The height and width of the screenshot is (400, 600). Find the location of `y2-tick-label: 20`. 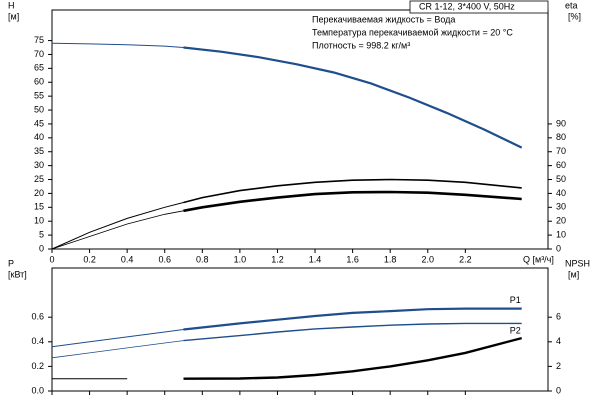

y2-tick-label: 20 is located at coordinates (561, 221).